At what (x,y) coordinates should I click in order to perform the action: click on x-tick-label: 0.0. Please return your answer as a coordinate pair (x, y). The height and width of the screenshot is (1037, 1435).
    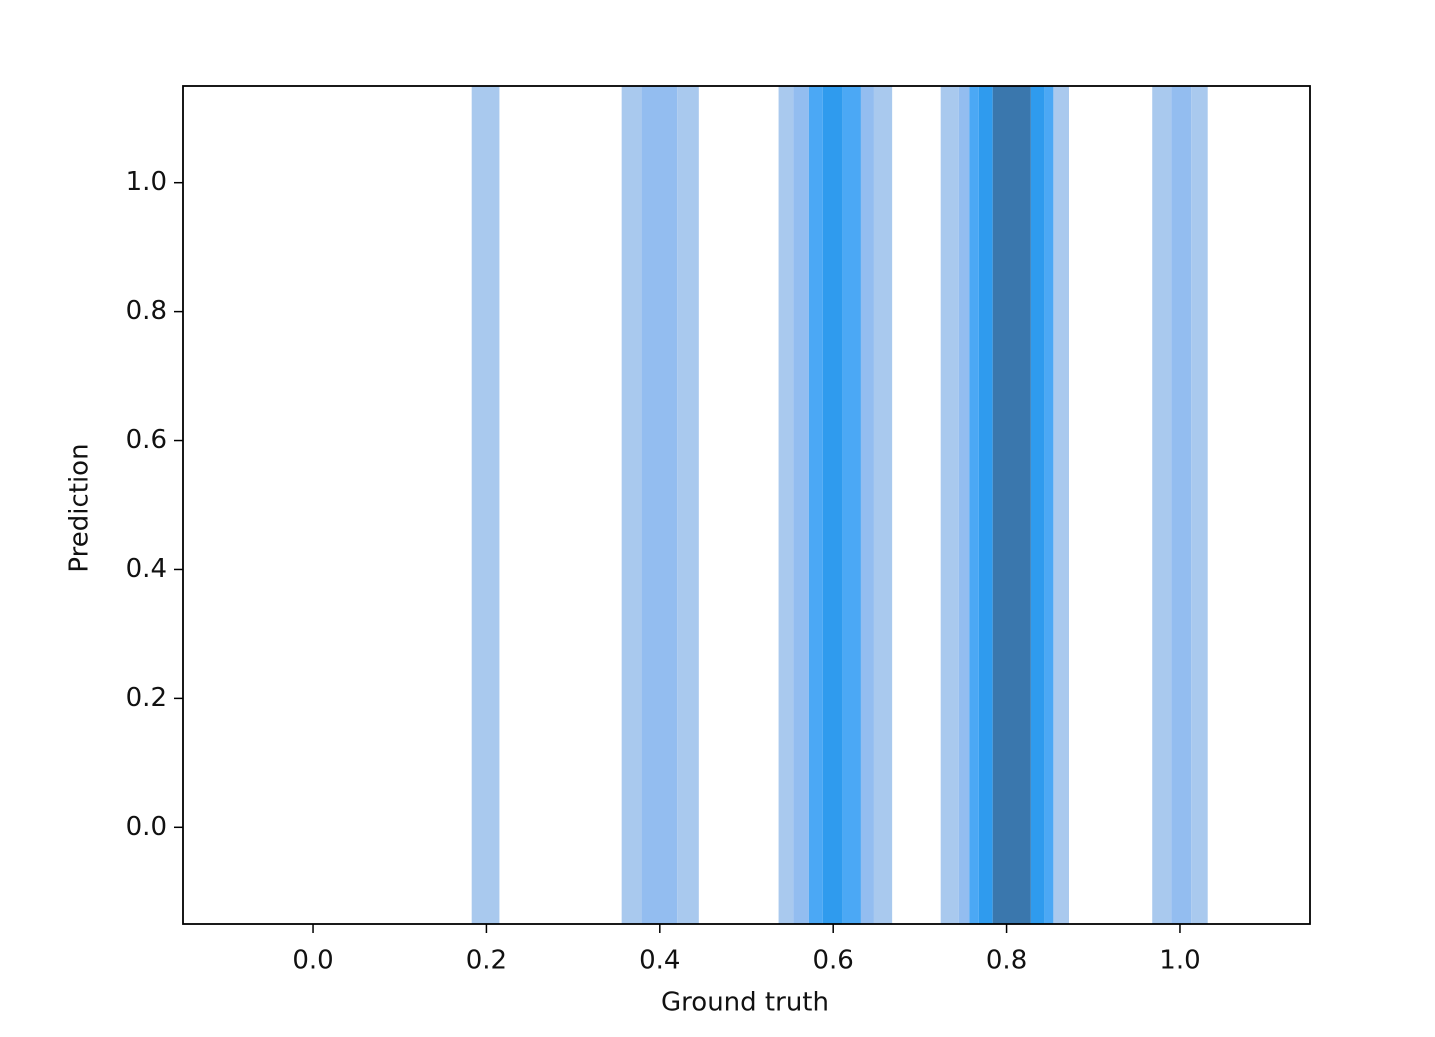
    Looking at the image, I should click on (312, 961).